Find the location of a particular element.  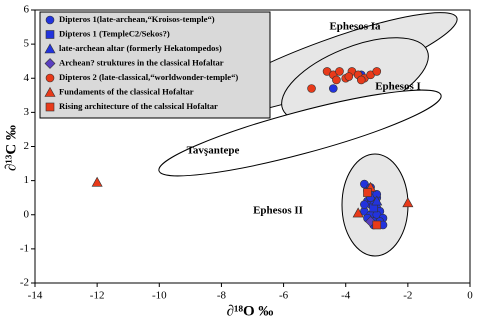

x-tick-label: -10 is located at coordinates (159, 296).